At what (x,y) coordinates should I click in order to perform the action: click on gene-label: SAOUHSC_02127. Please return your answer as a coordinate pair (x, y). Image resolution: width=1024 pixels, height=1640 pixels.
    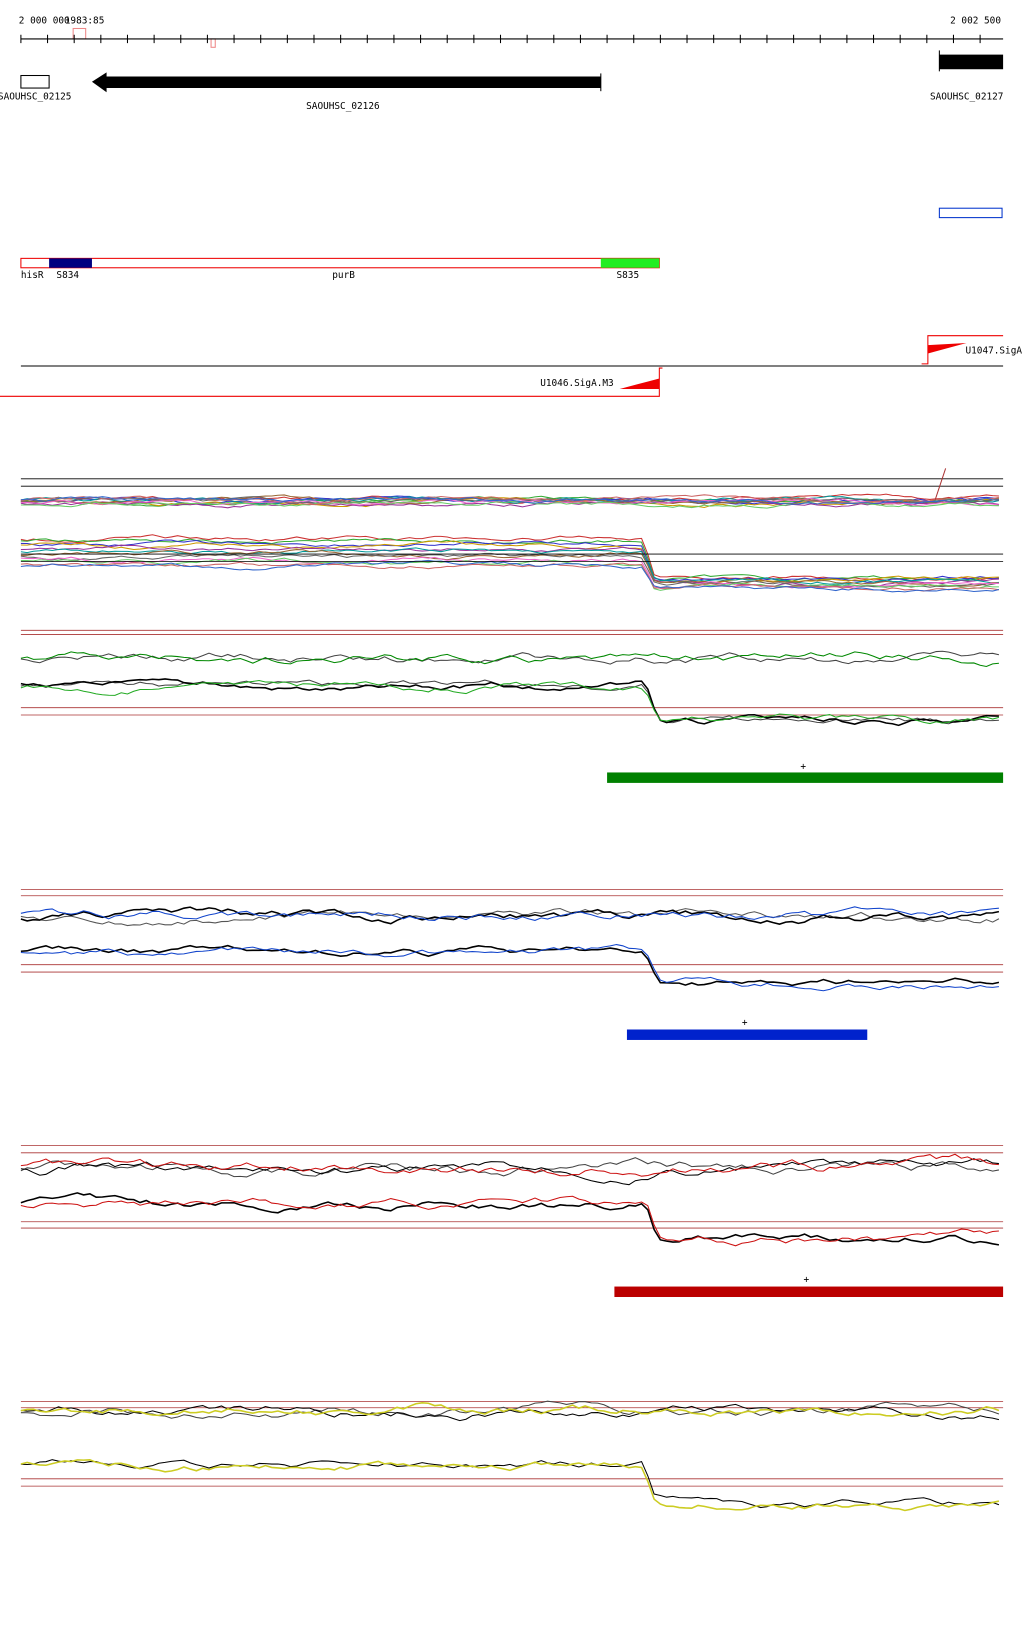
    Looking at the image, I should click on (967, 97).